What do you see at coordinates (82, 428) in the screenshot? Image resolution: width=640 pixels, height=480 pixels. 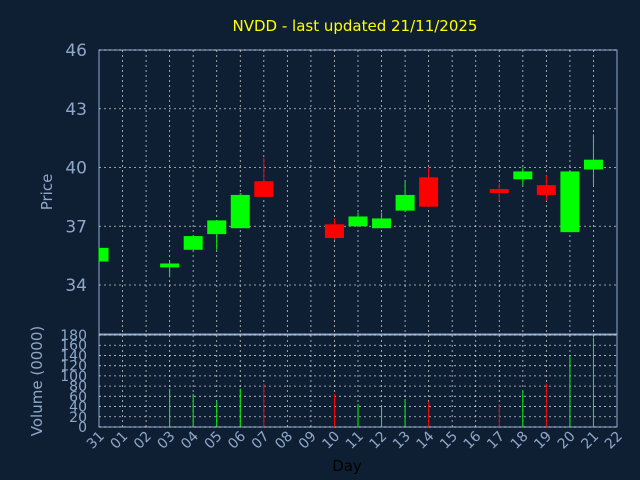 I see `volume-tick-label: 0` at bounding box center [82, 428].